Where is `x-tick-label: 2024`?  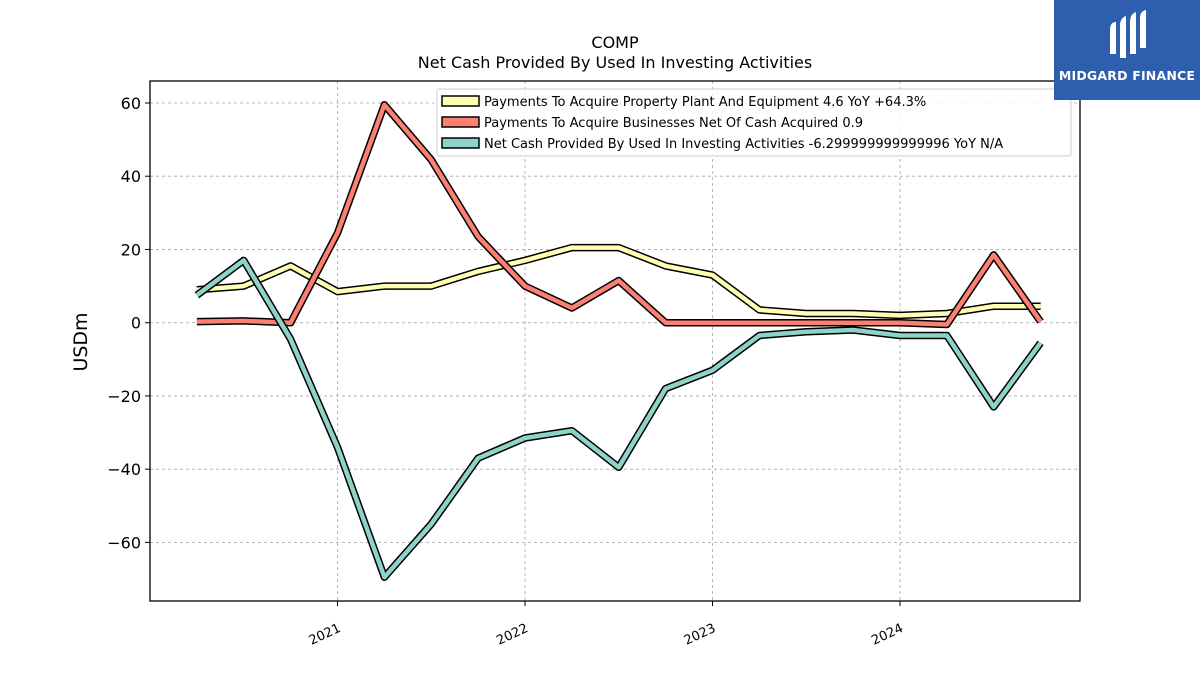
x-tick-label: 2024 is located at coordinates (887, 635).